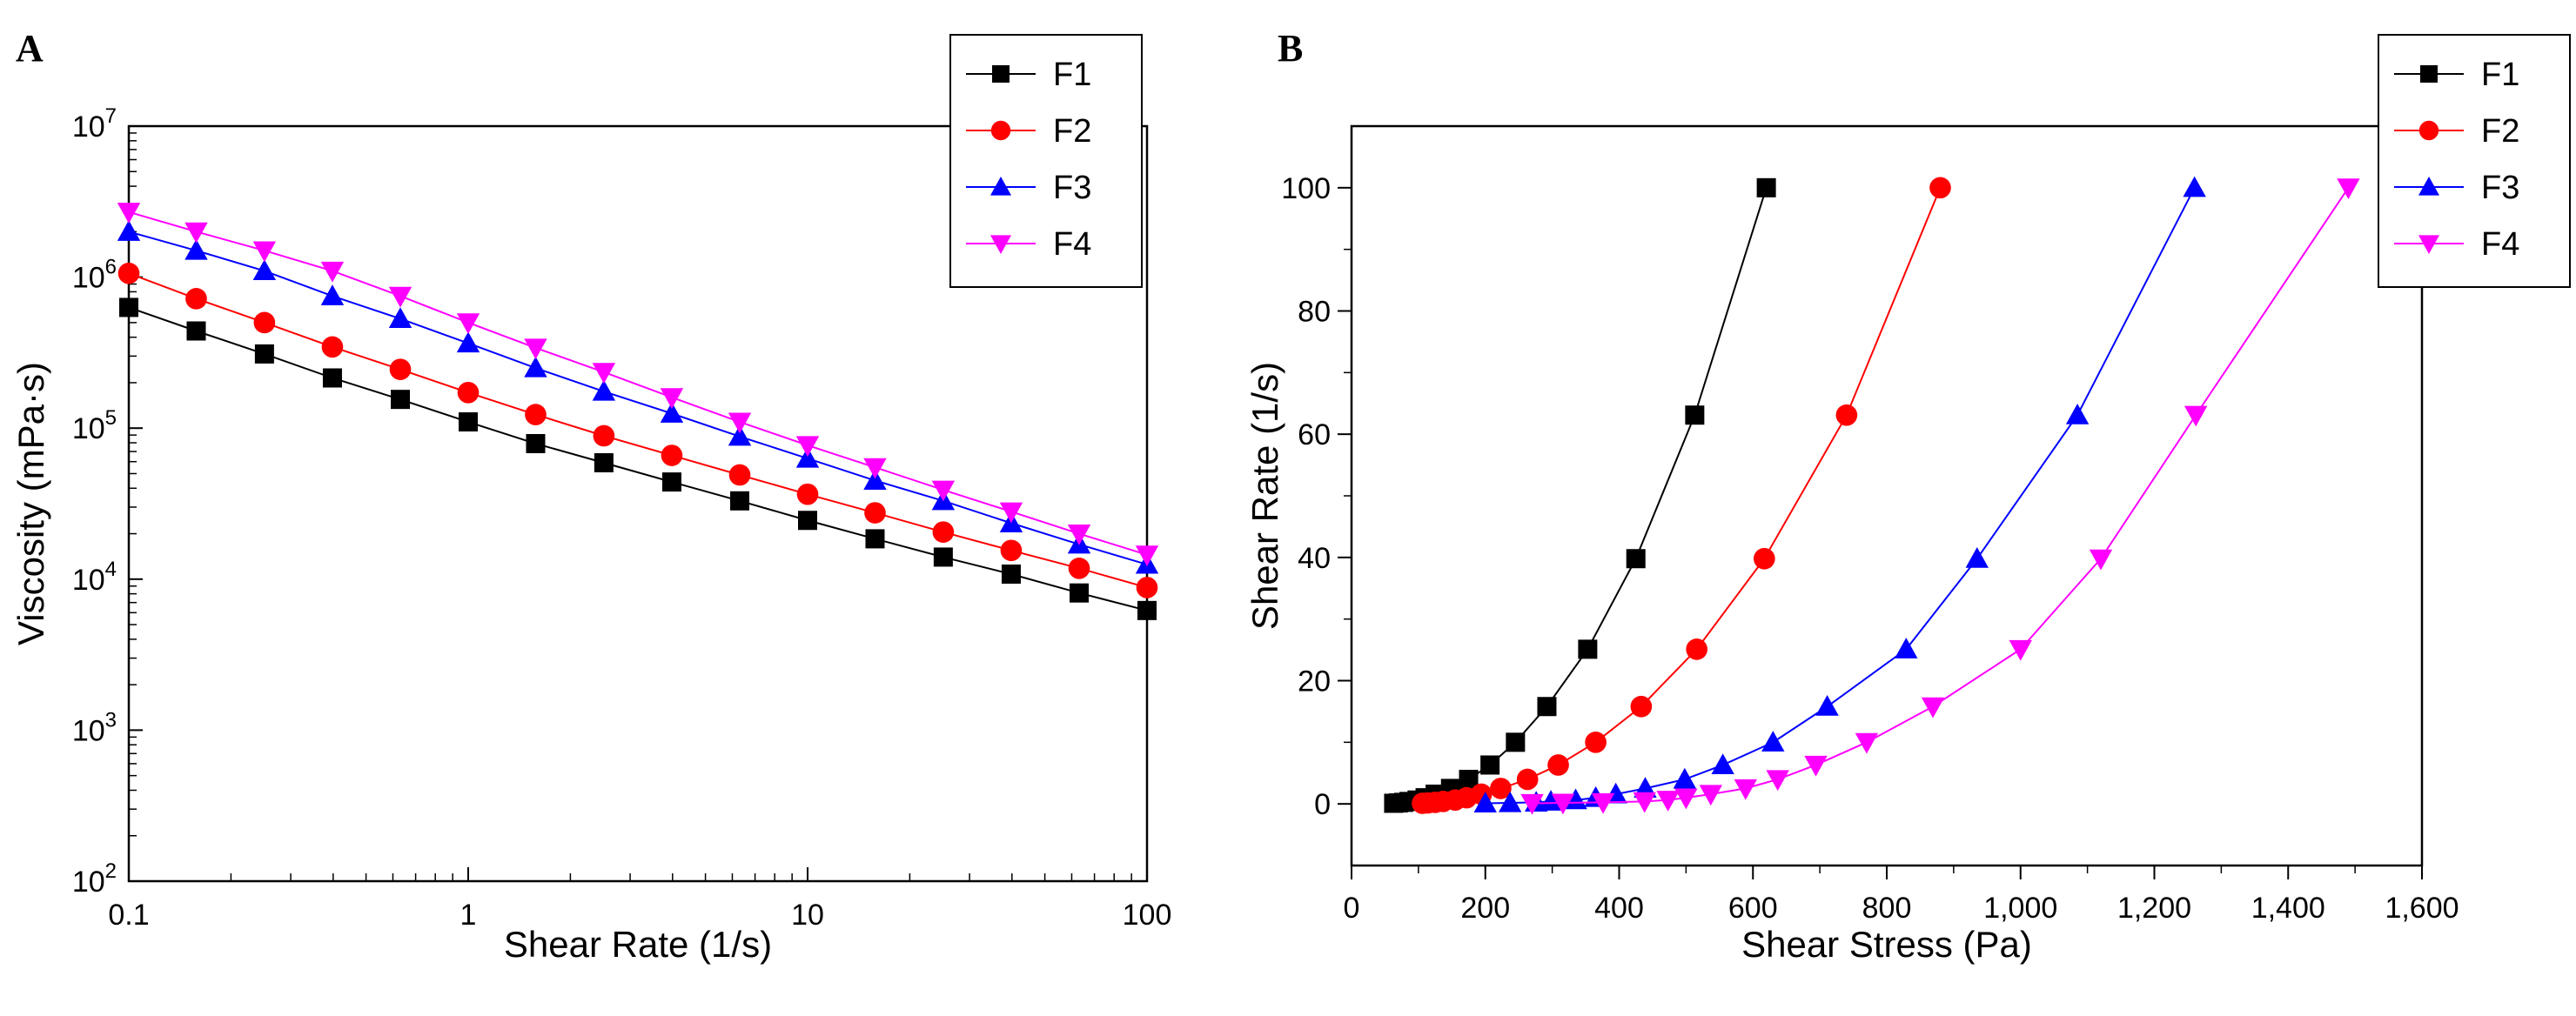 The height and width of the screenshot is (1016, 2576). I want to click on legend-marker-f3, so click(2428, 186).